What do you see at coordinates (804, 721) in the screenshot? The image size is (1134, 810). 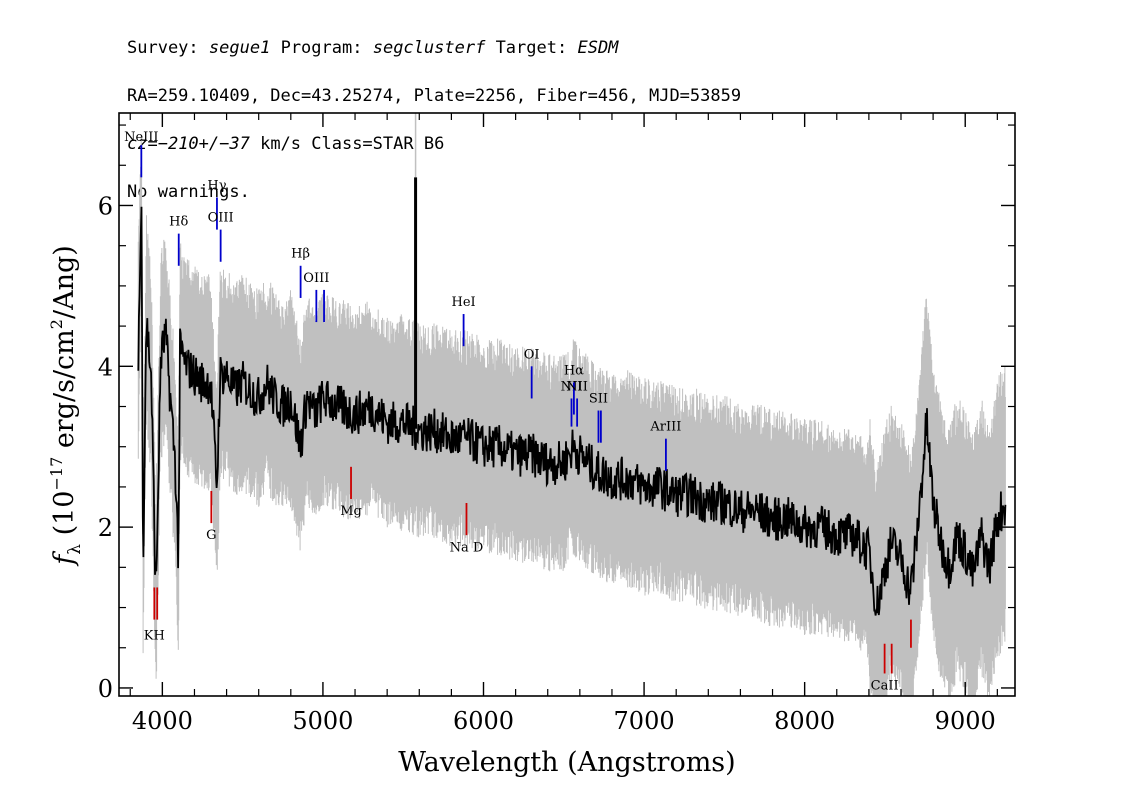 I see `x-tick-label: 8000` at bounding box center [804, 721].